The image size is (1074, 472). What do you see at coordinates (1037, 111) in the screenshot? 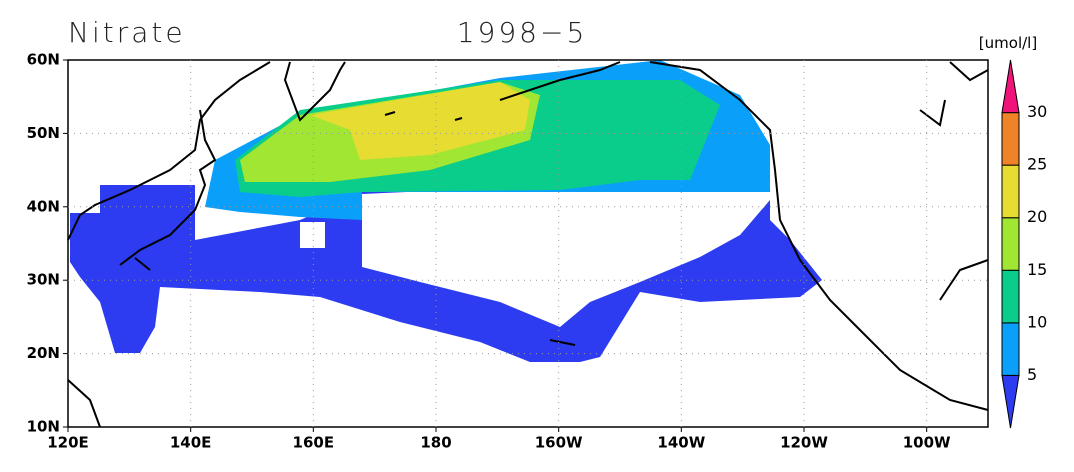
I see `colorbar-label: 30` at bounding box center [1037, 111].